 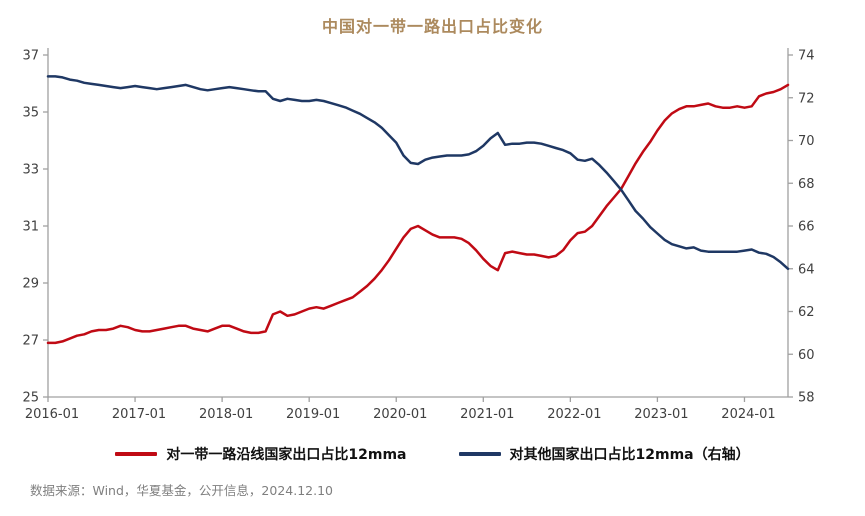 What do you see at coordinates (806, 56) in the screenshot?
I see `right-tick-label: 74` at bounding box center [806, 56].